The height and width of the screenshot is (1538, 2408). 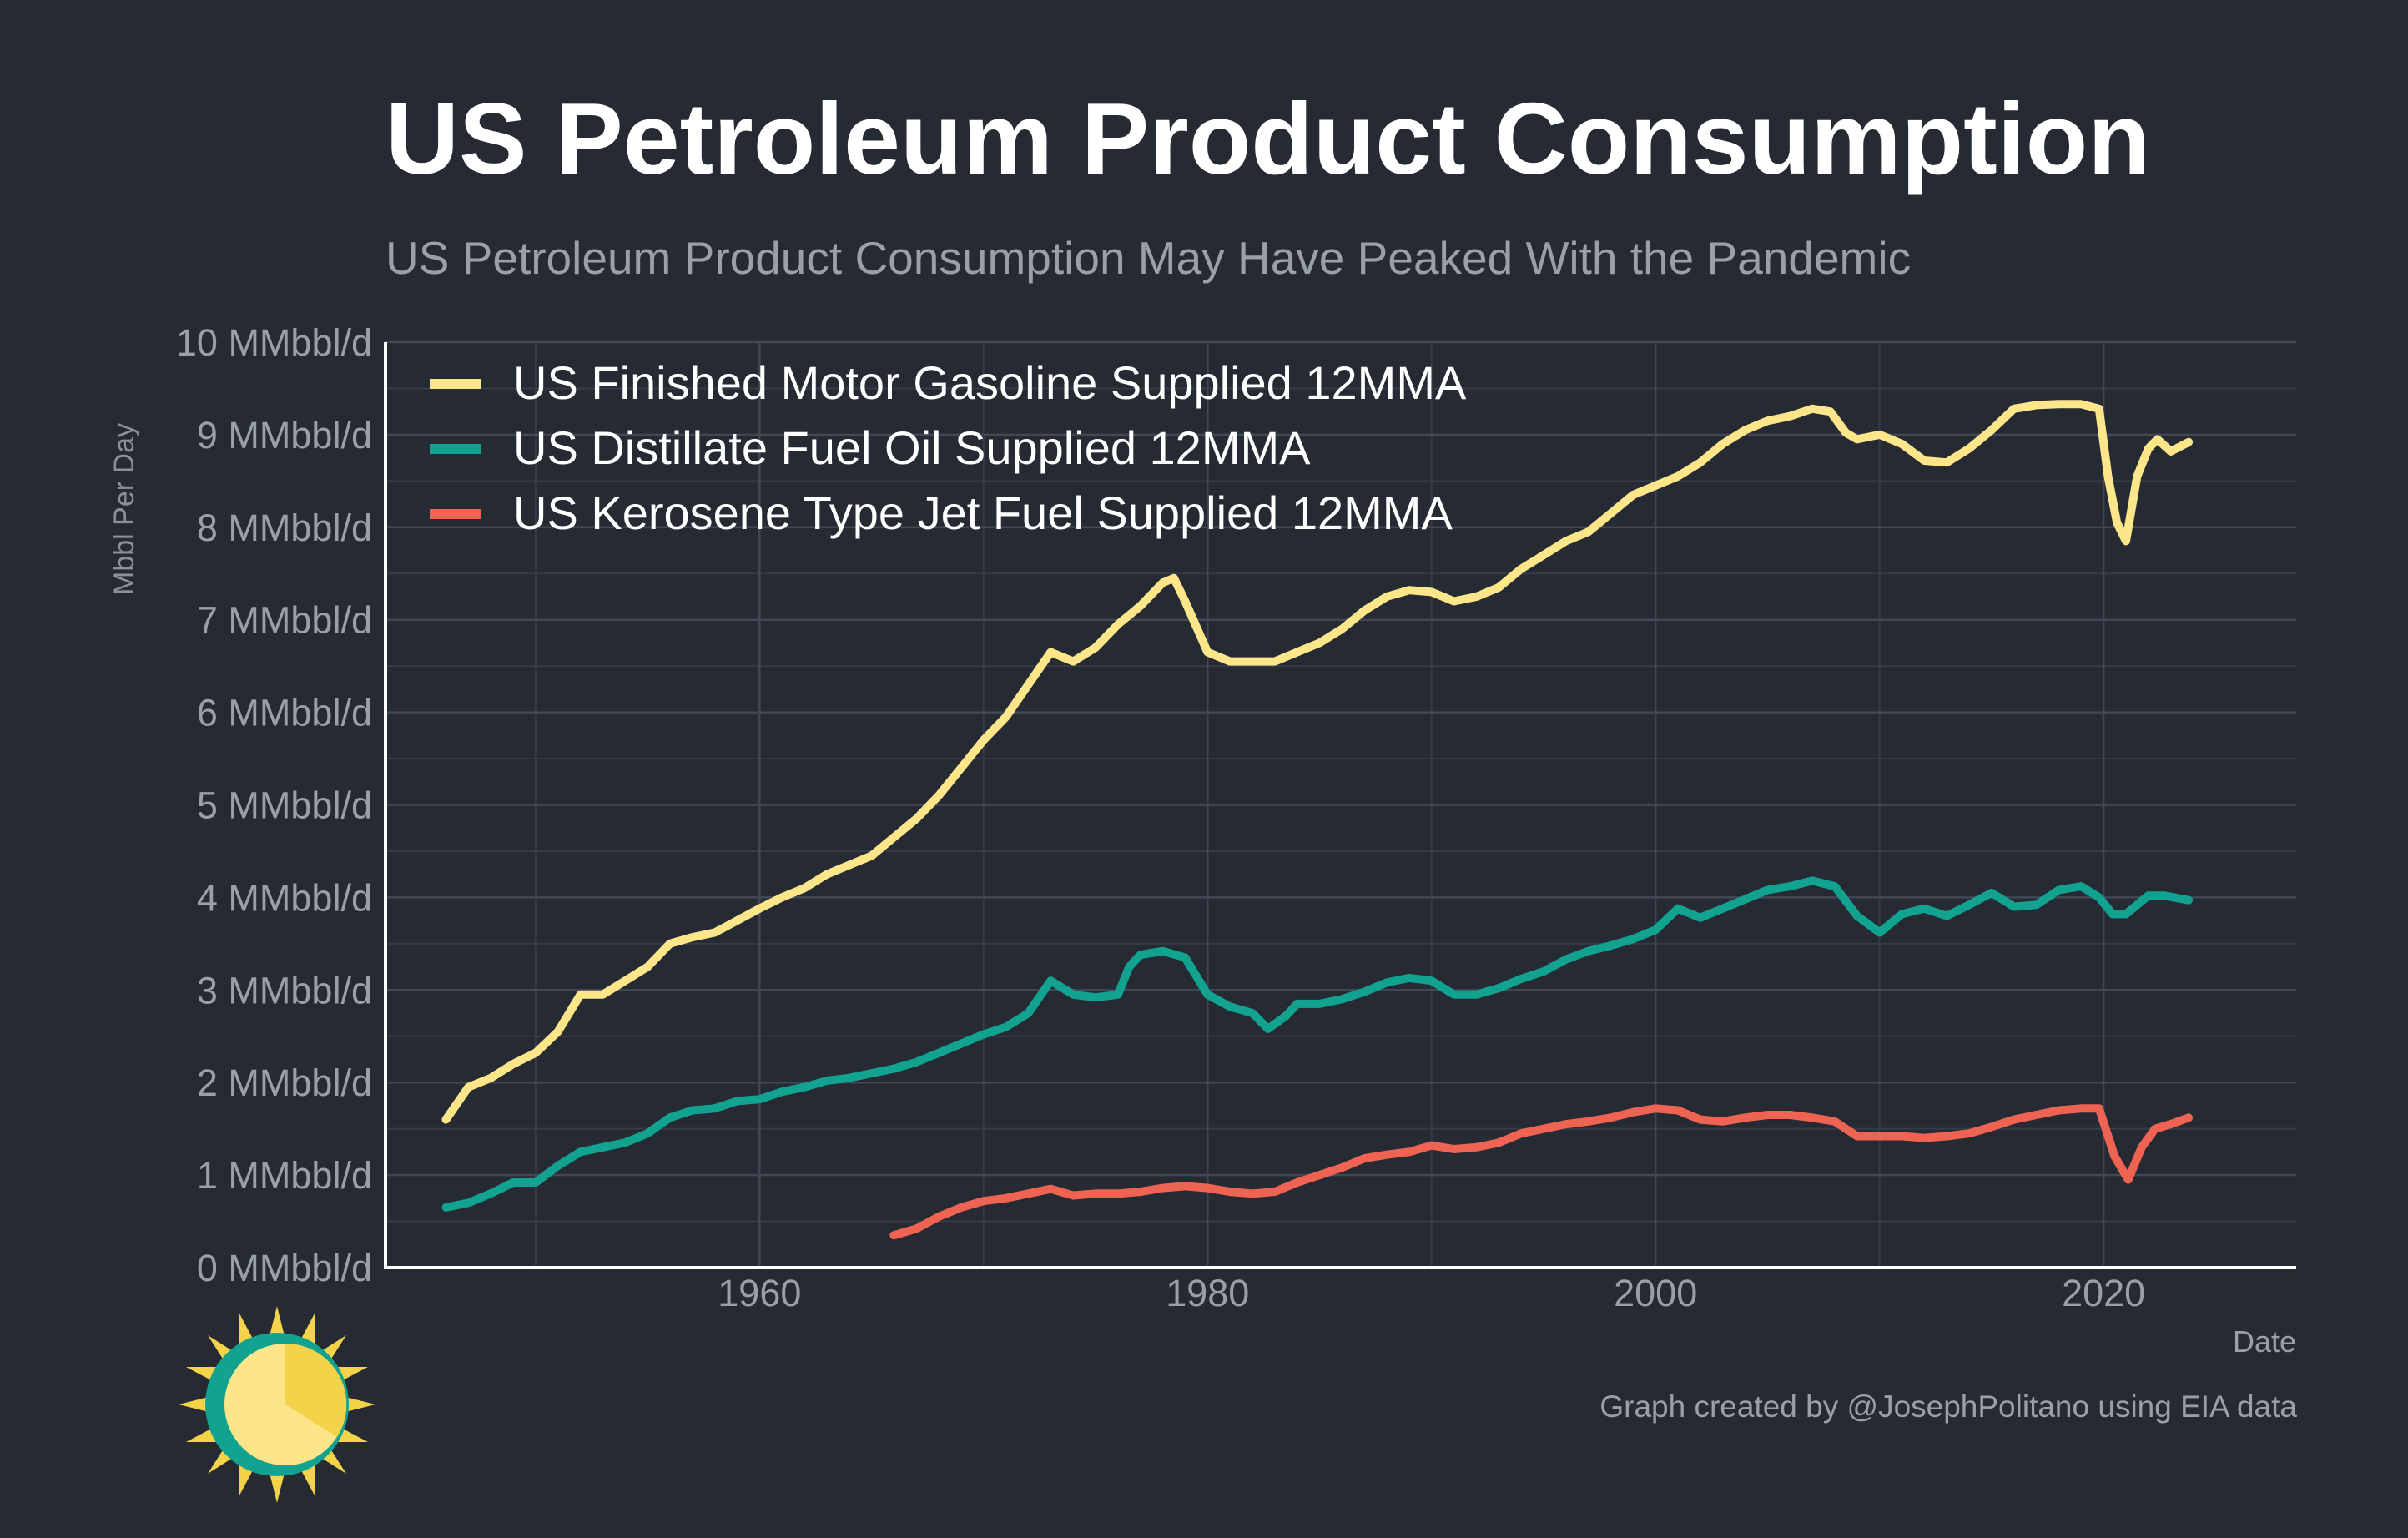 I want to click on x-tick-label: 2000, so click(x=1655, y=1293).